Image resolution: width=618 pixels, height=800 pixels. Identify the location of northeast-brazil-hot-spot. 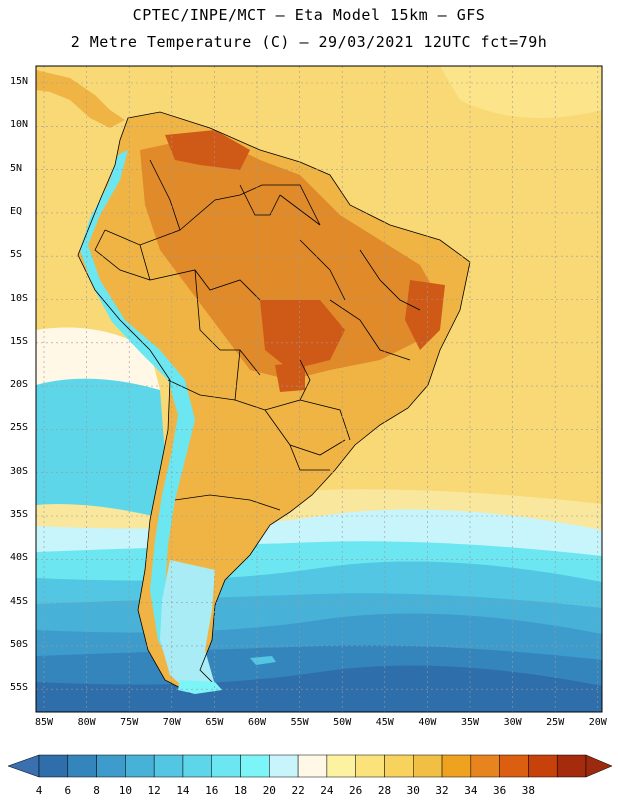
(425, 315).